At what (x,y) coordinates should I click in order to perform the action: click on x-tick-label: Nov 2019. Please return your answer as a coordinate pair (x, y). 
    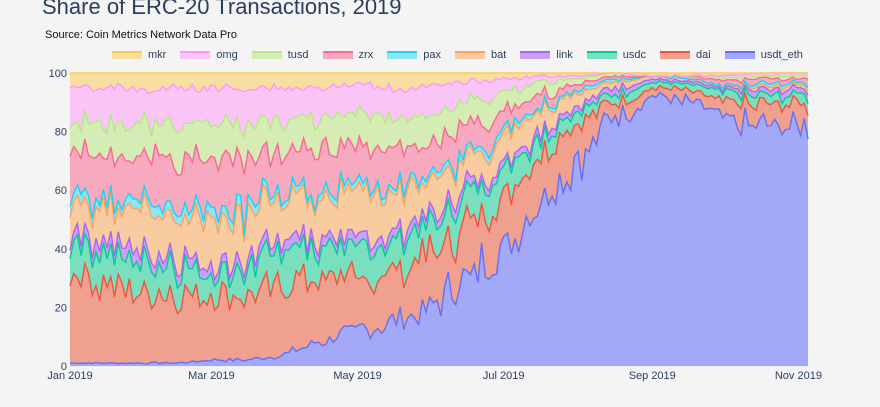
    Looking at the image, I should click on (798, 376).